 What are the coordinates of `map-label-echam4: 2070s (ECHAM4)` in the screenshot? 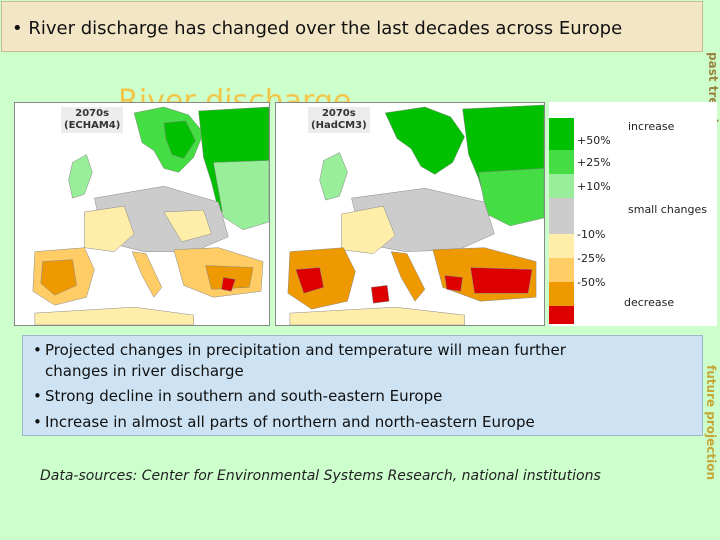 It's located at (92, 120).